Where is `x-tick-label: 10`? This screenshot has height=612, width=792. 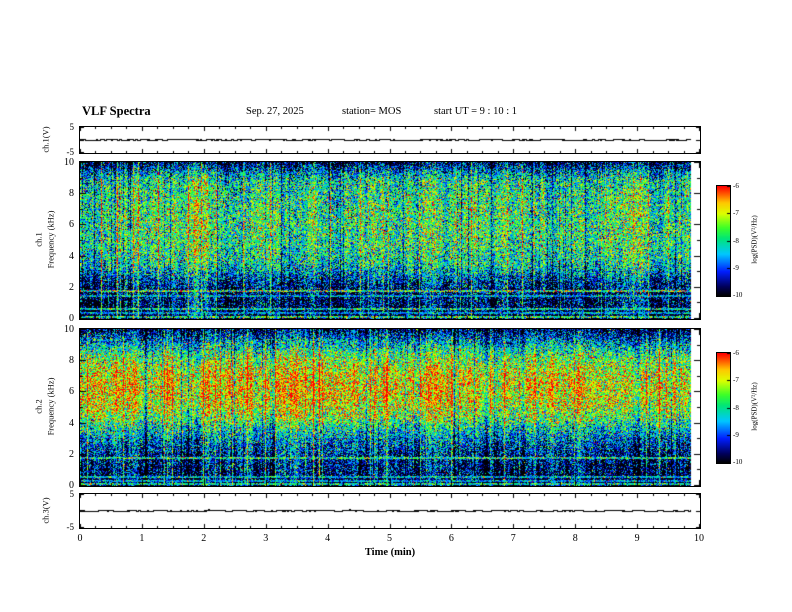 x-tick-label: 10 is located at coordinates (699, 538).